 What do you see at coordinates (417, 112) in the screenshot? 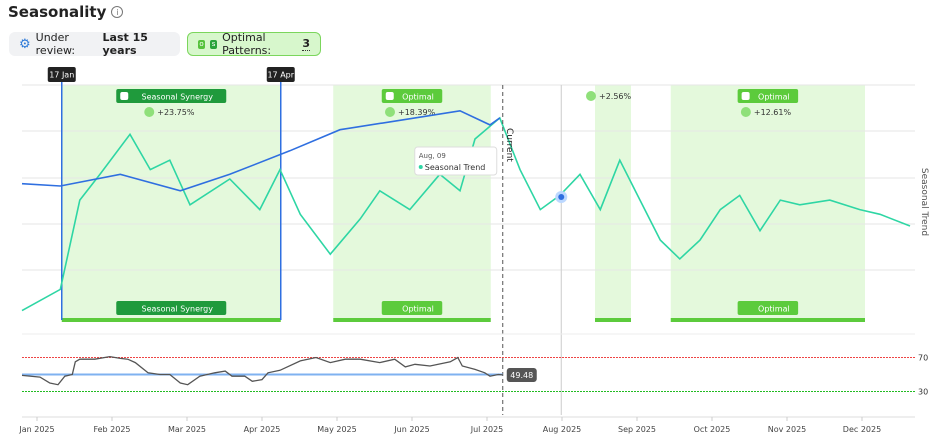
I see `pattern-change: +18.39%` at bounding box center [417, 112].